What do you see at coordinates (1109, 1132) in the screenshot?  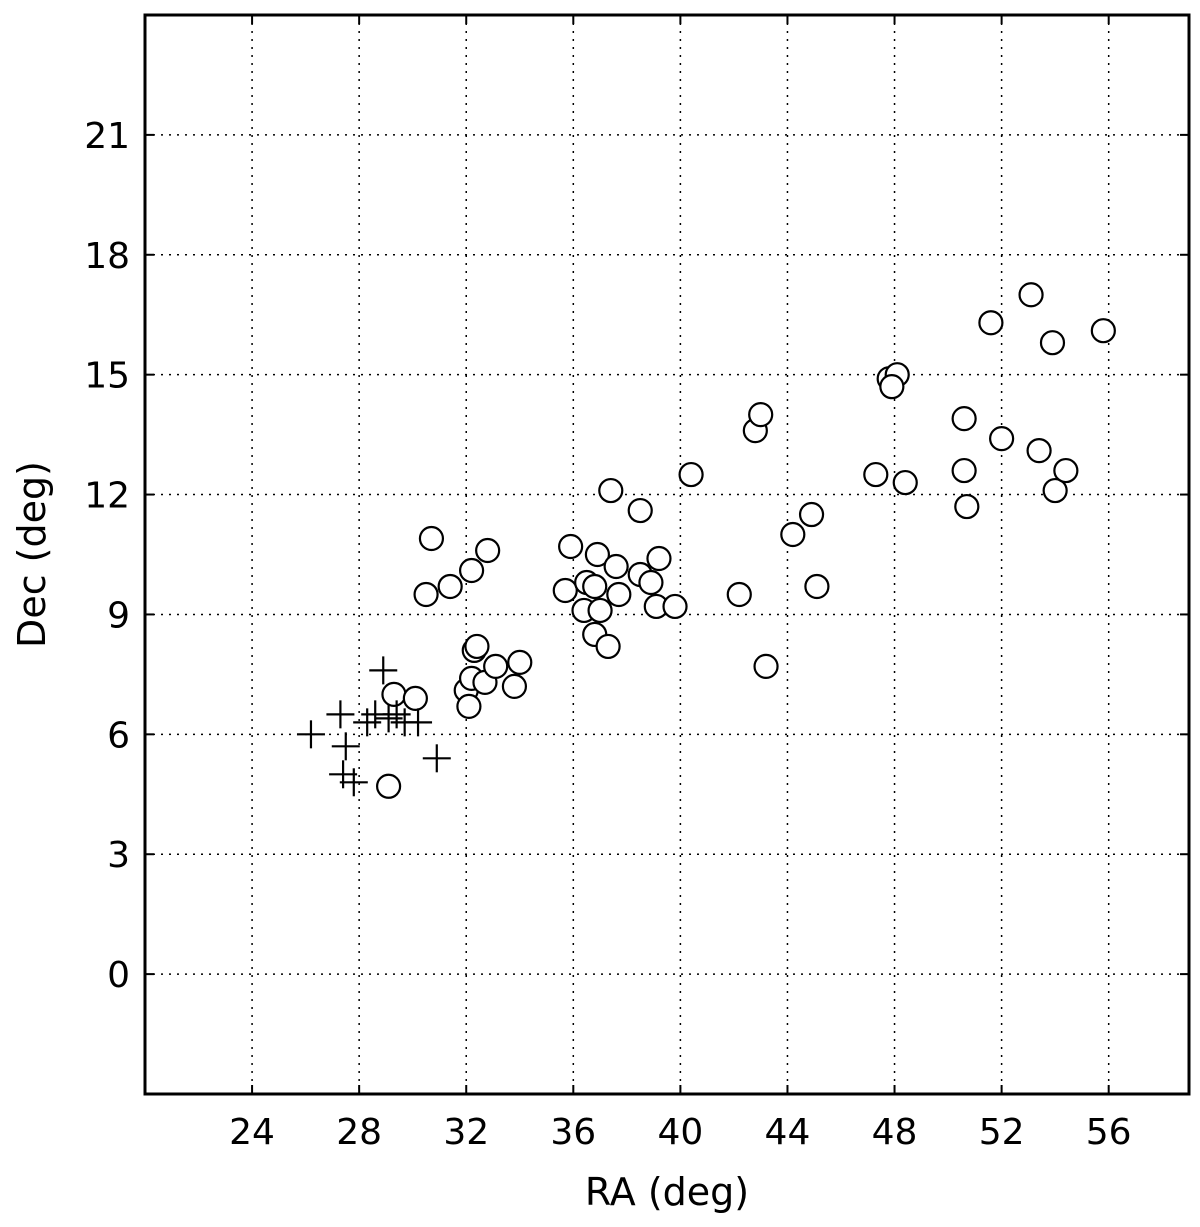 I see `x-tick-label: 56` at bounding box center [1109, 1132].